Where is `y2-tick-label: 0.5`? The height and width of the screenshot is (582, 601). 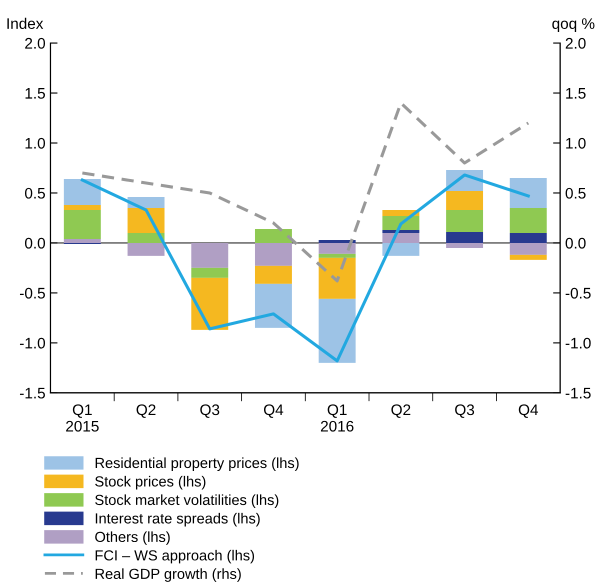
y2-tick-label: 0.5 is located at coordinates (576, 193).